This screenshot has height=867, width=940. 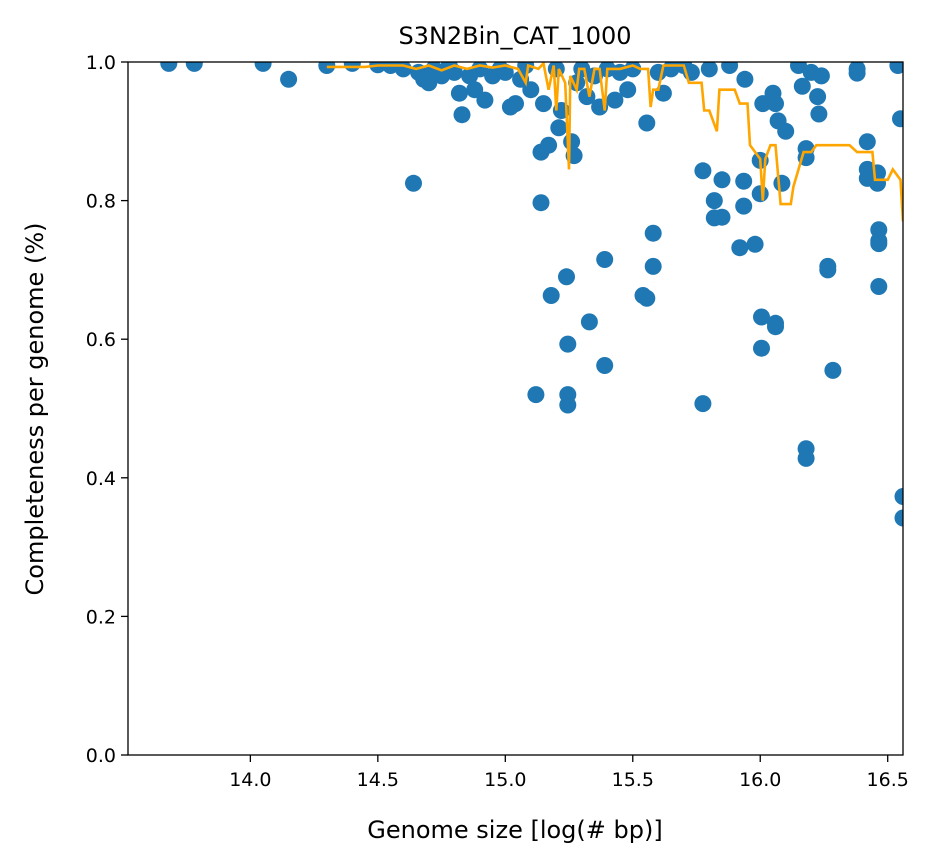 I want to click on trend-line, so click(x=614, y=142).